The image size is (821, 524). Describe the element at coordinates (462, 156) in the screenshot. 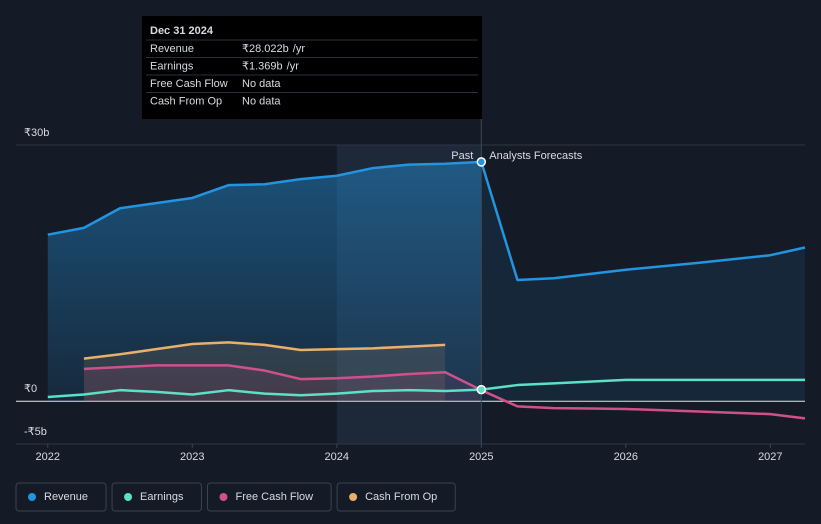

I see `past-label: Past` at that location.